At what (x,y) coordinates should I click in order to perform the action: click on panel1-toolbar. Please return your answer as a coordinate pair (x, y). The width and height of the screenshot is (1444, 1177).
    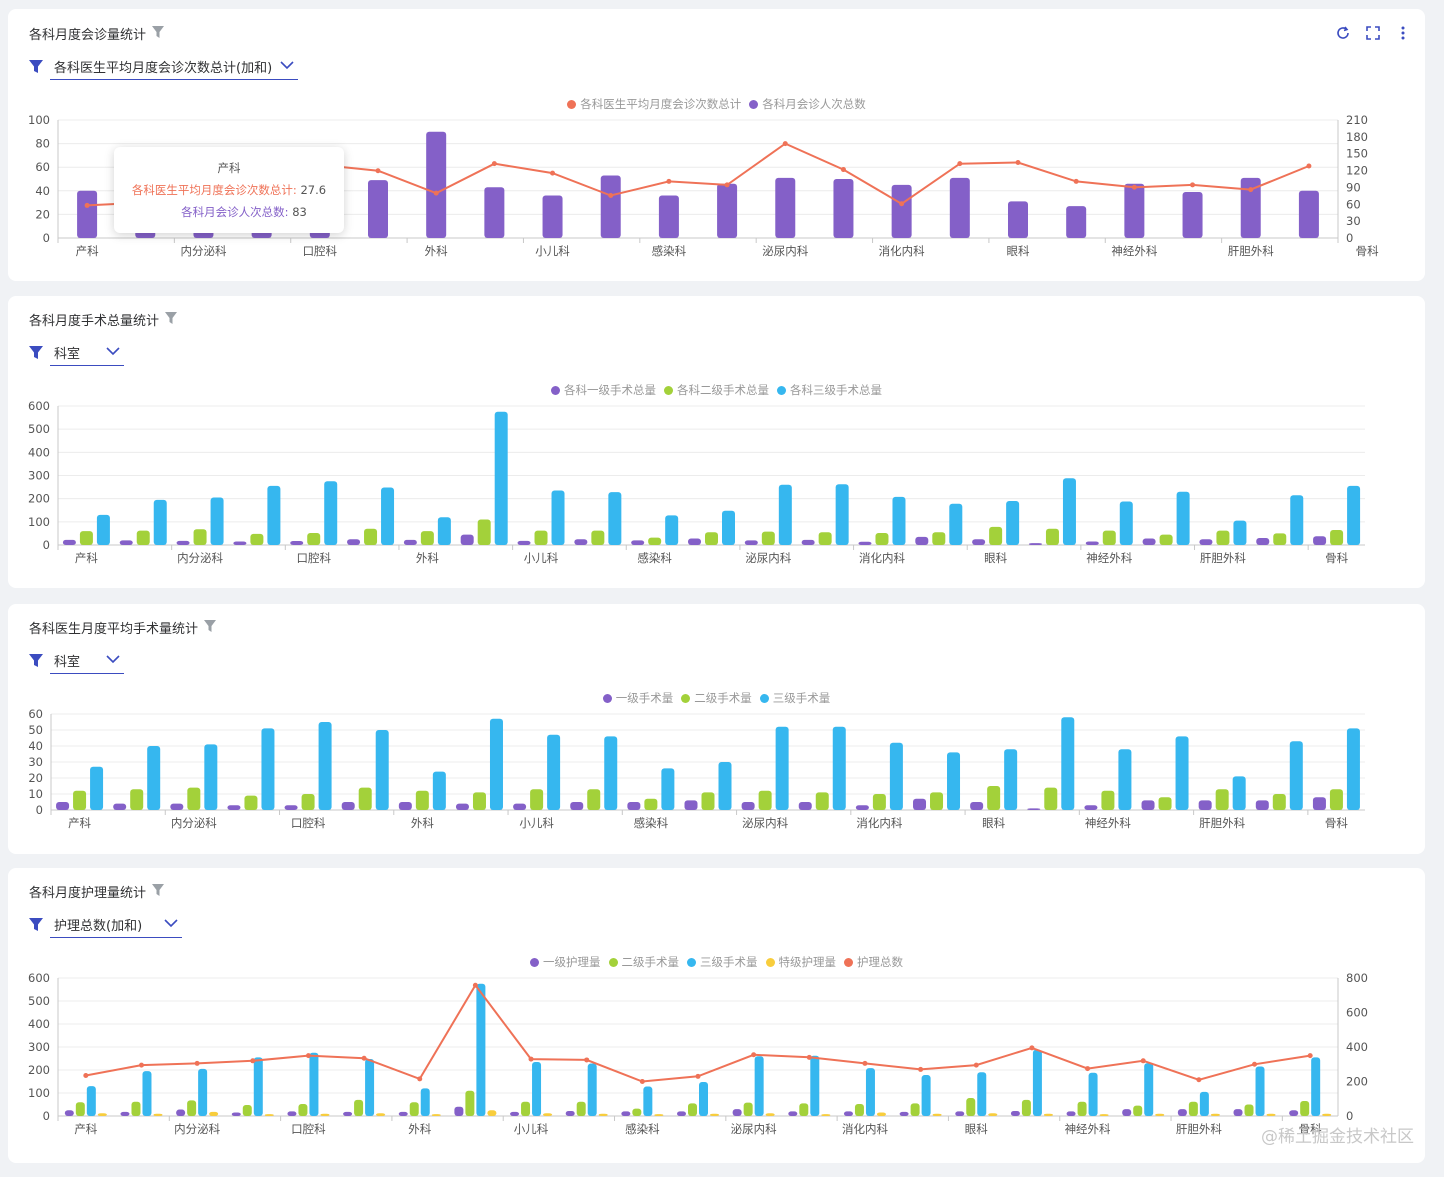
    Looking at the image, I should click on (1373, 33).